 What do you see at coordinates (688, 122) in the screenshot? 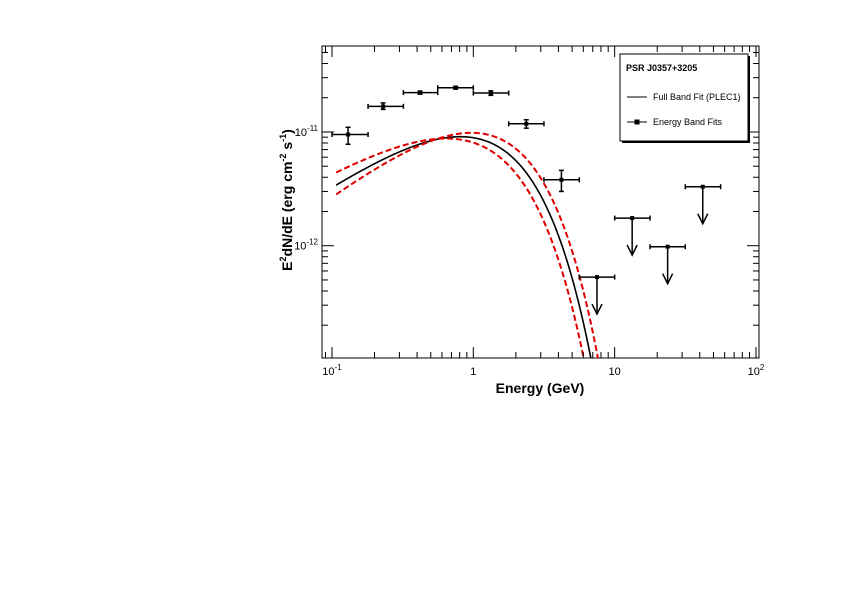
I see `legend-entry-label: Energy Band Fits` at bounding box center [688, 122].